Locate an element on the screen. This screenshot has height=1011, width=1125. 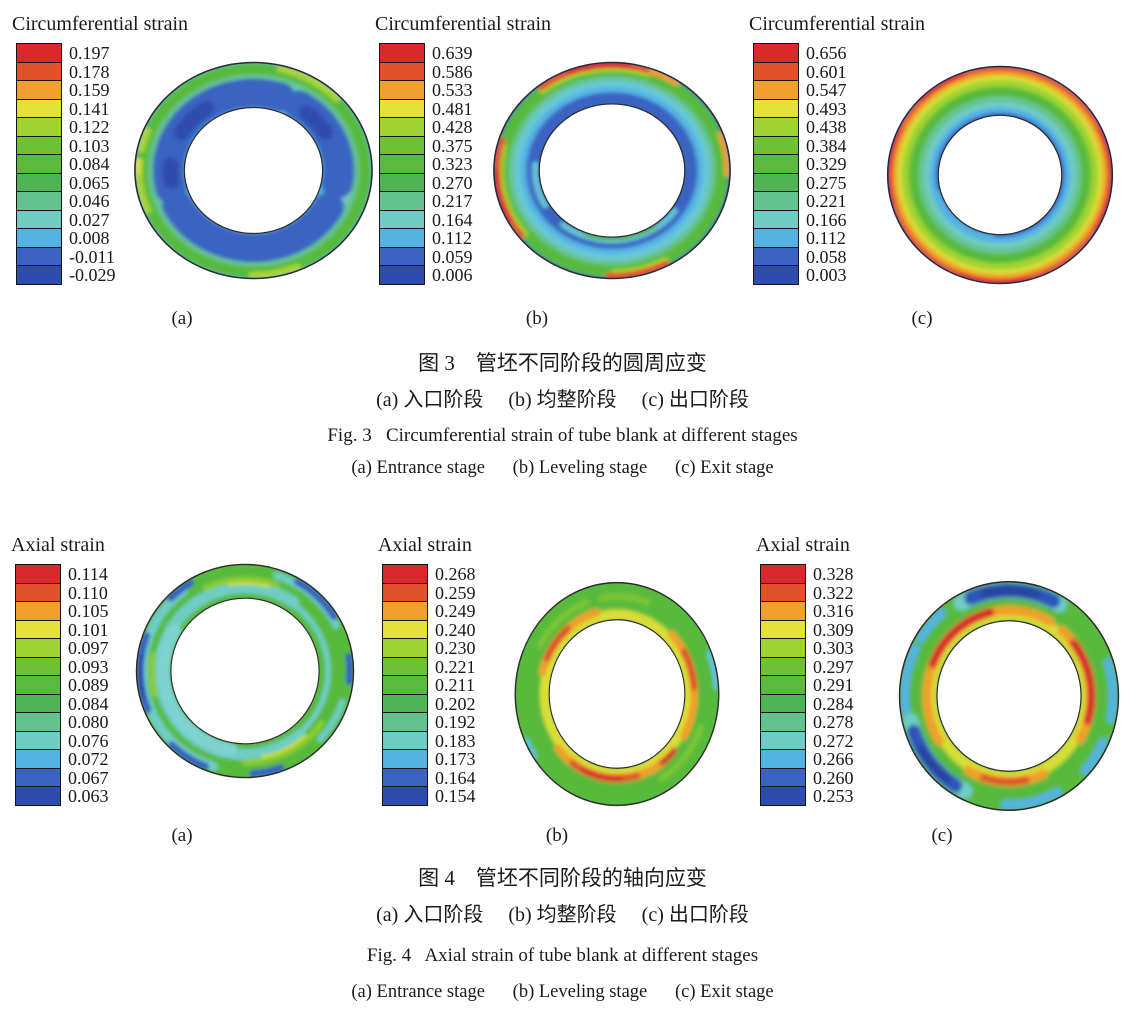
legend-row: 0.211 is located at coordinates (429, 685).